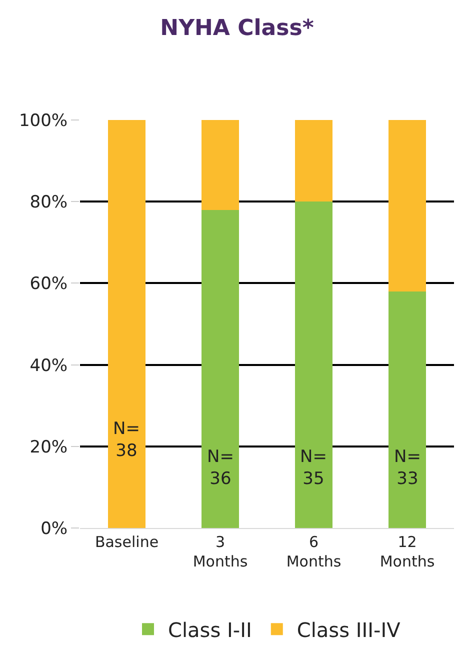  What do you see at coordinates (237, 29) in the screenshot?
I see `chart-title: NYHA Class*` at bounding box center [237, 29].